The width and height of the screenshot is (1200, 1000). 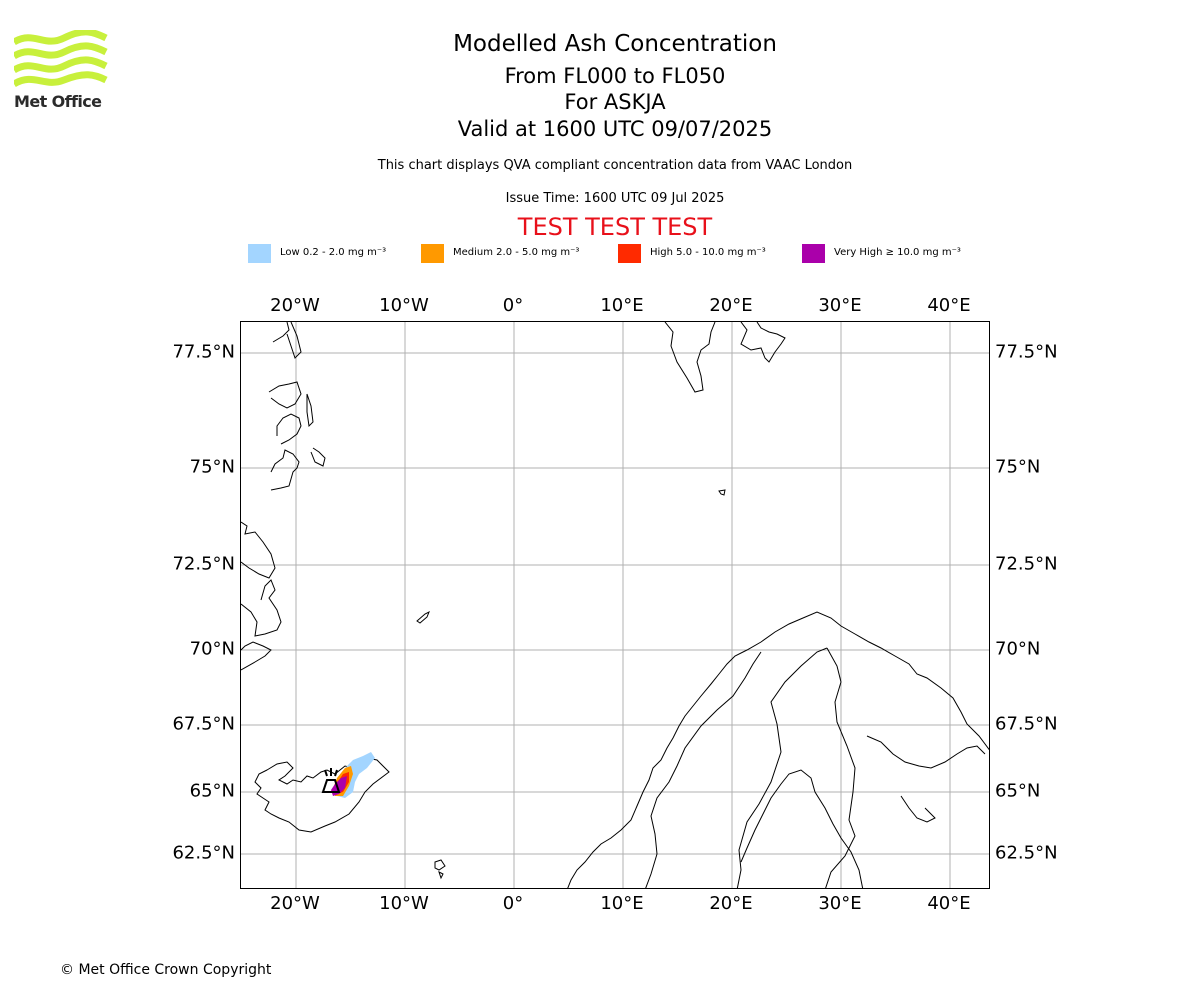 What do you see at coordinates (722, 492) in the screenshot?
I see `coast-bear-island` at bounding box center [722, 492].